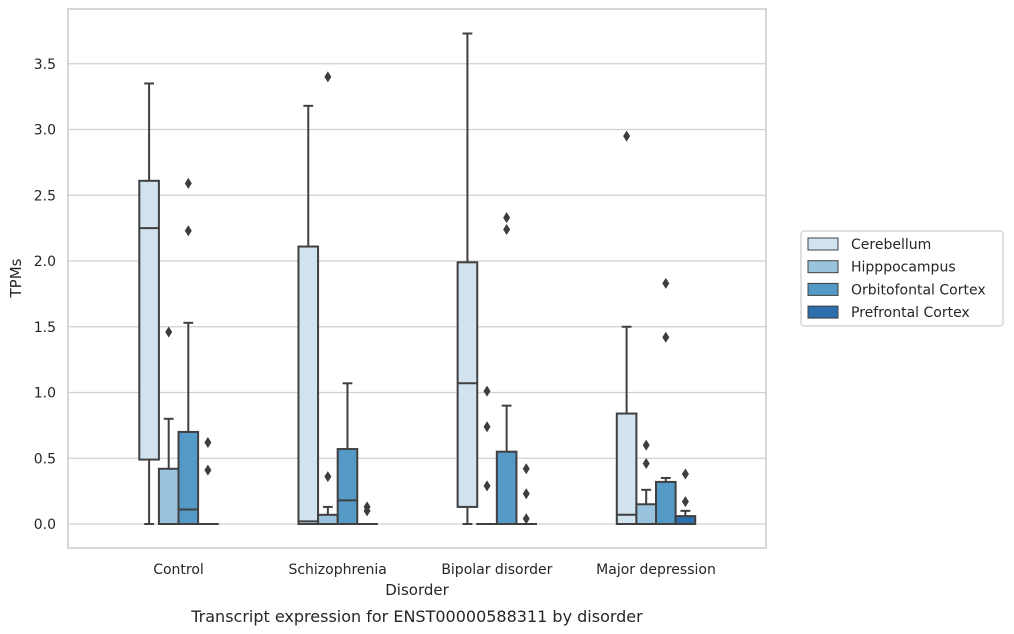 This screenshot has height=634, width=1014. What do you see at coordinates (45, 262) in the screenshot?
I see `y-tick-label: 2.0` at bounding box center [45, 262].